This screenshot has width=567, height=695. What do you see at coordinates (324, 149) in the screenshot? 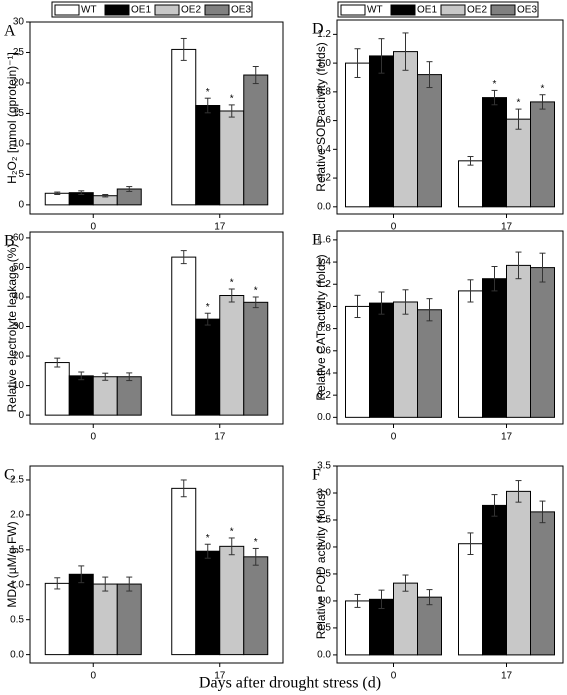
I see `y-tick-label: 0.4` at bounding box center [324, 149].